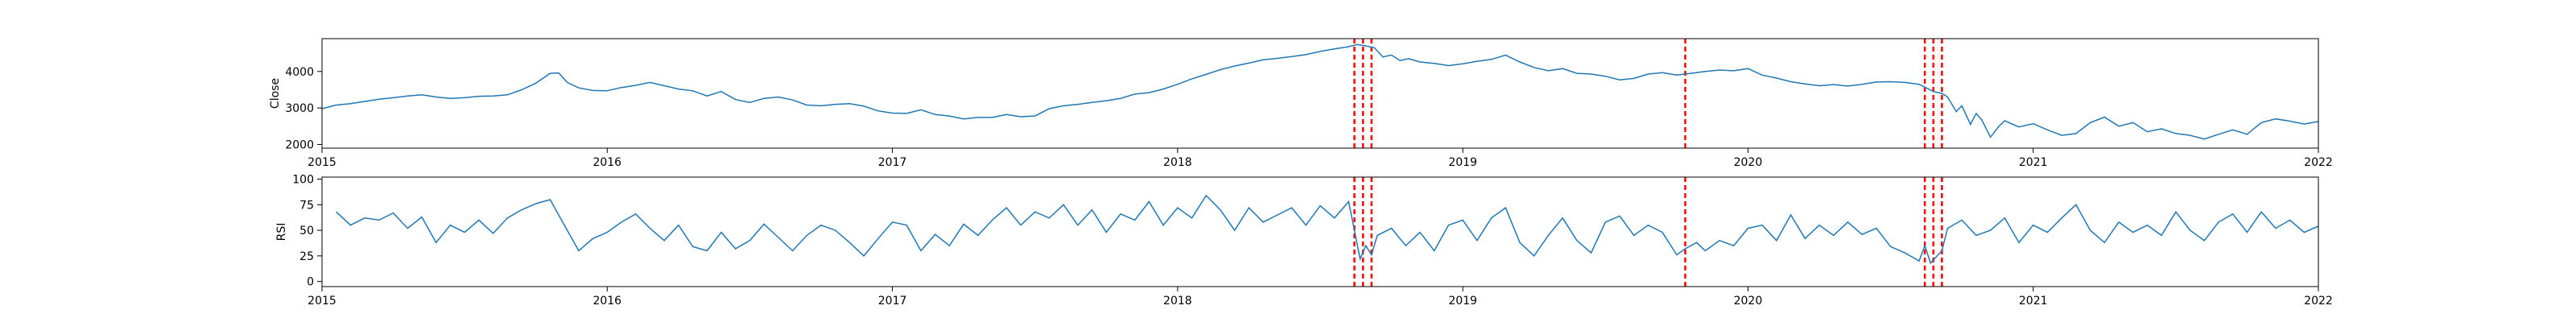 The width and height of the screenshot is (2576, 322). I want to click on rsi-y-tick-label: 0, so click(310, 282).